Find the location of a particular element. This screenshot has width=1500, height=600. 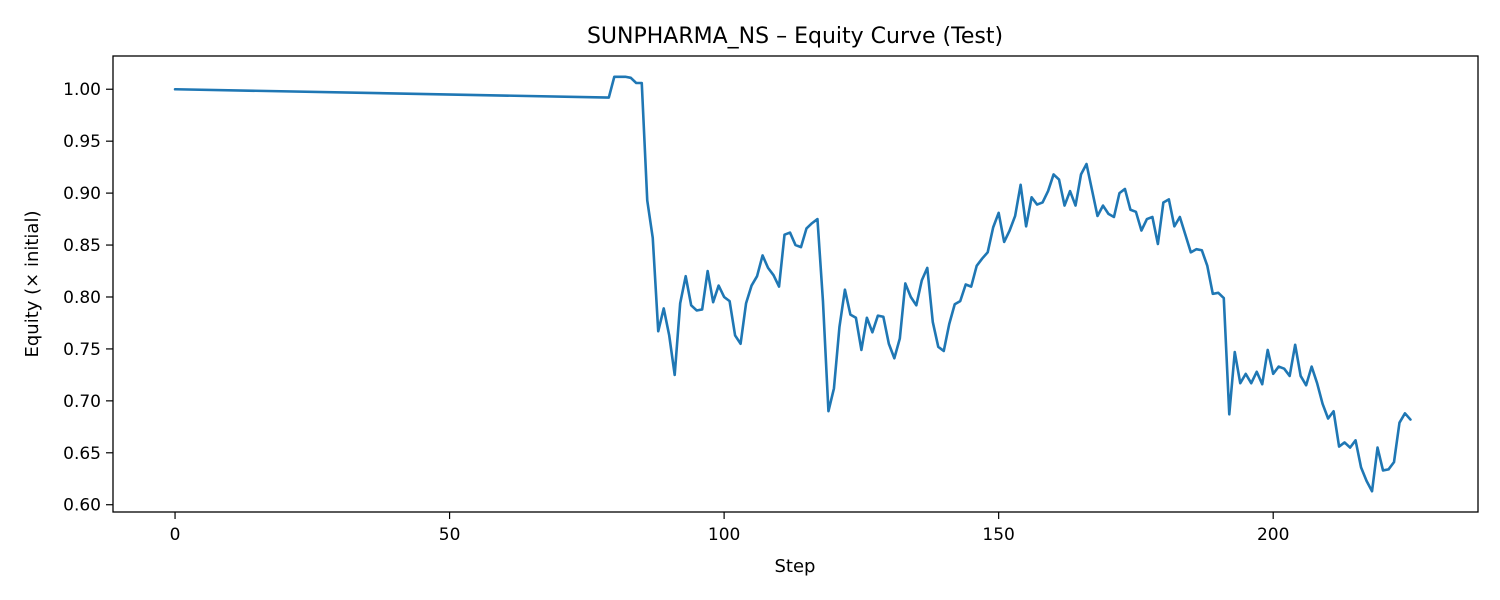

chart-title: SUNPHARMA_NS – Equity Curve (Test) is located at coordinates (795, 36).